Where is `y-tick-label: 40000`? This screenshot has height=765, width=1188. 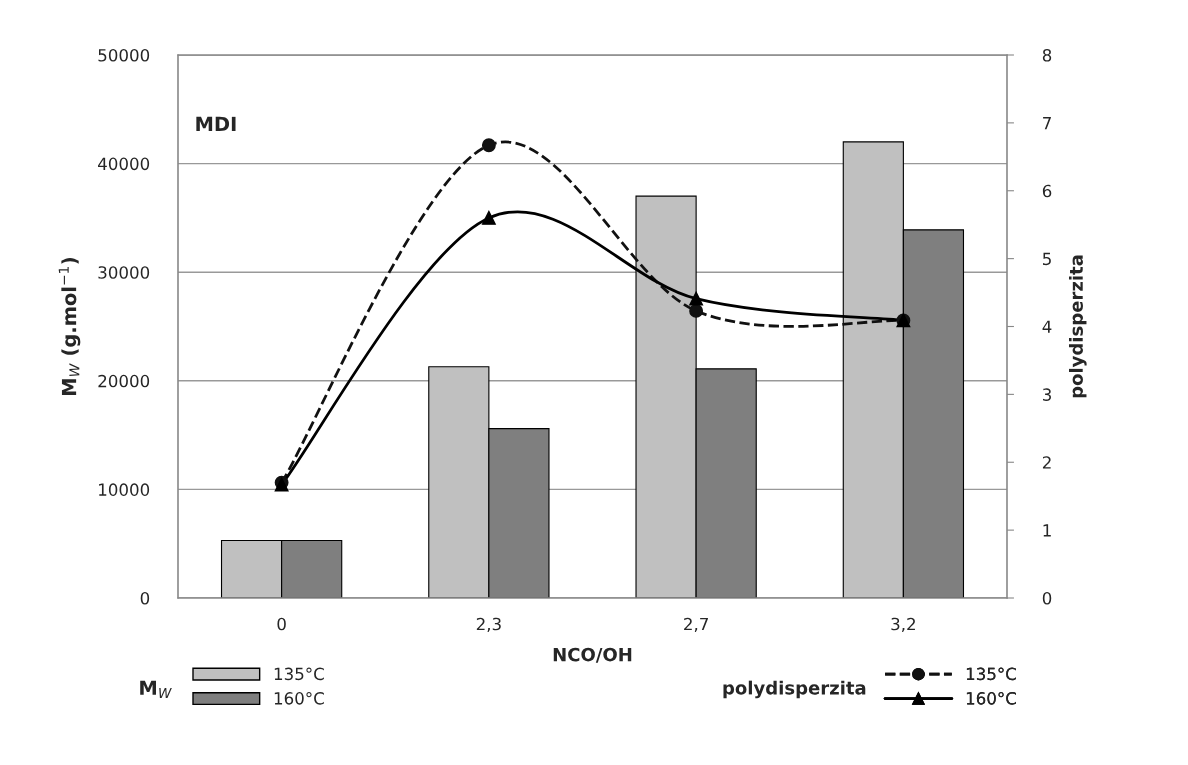
y-tick-label: 40000 is located at coordinates (124, 164).